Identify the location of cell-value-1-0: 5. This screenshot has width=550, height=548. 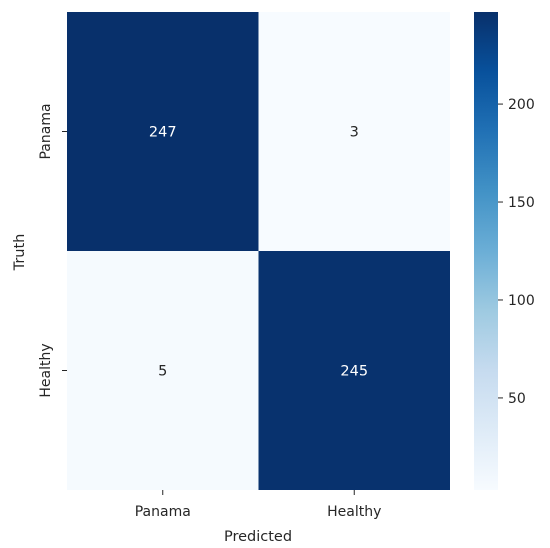
(162, 372).